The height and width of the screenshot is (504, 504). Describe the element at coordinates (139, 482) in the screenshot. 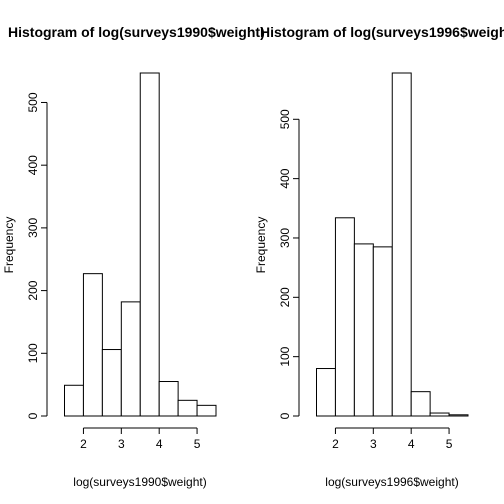

I see `x-axis-label: log(surveys1990$weight)` at that location.